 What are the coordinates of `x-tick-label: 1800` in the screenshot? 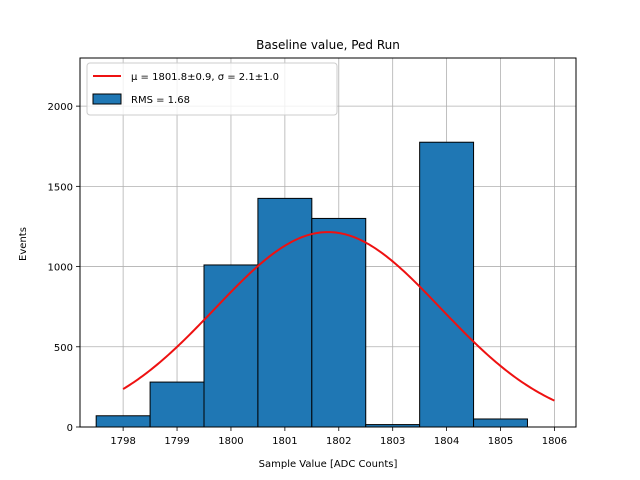 It's located at (230, 441).